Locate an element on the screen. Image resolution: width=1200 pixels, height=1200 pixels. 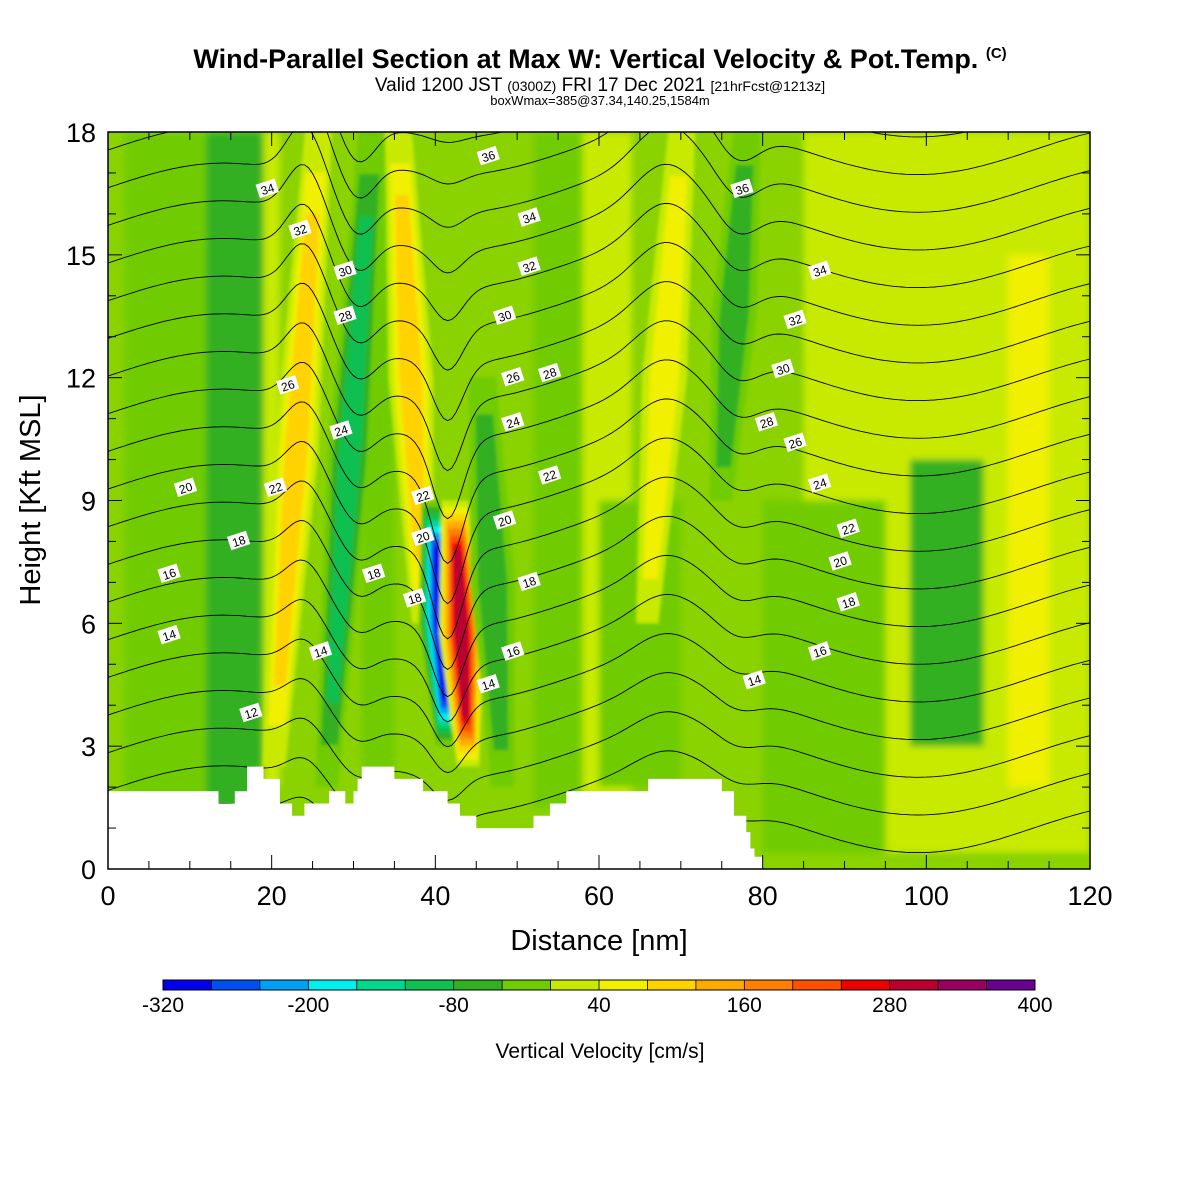
y-tick-labels: 0 3 6 9 12 15 18 is located at coordinates (81, 501).